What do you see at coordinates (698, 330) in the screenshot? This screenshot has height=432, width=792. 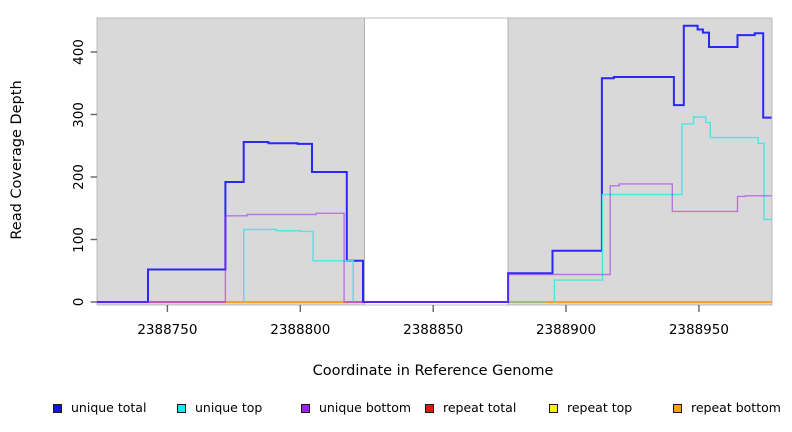 I see `x-tick-label: 2388950` at bounding box center [698, 330].